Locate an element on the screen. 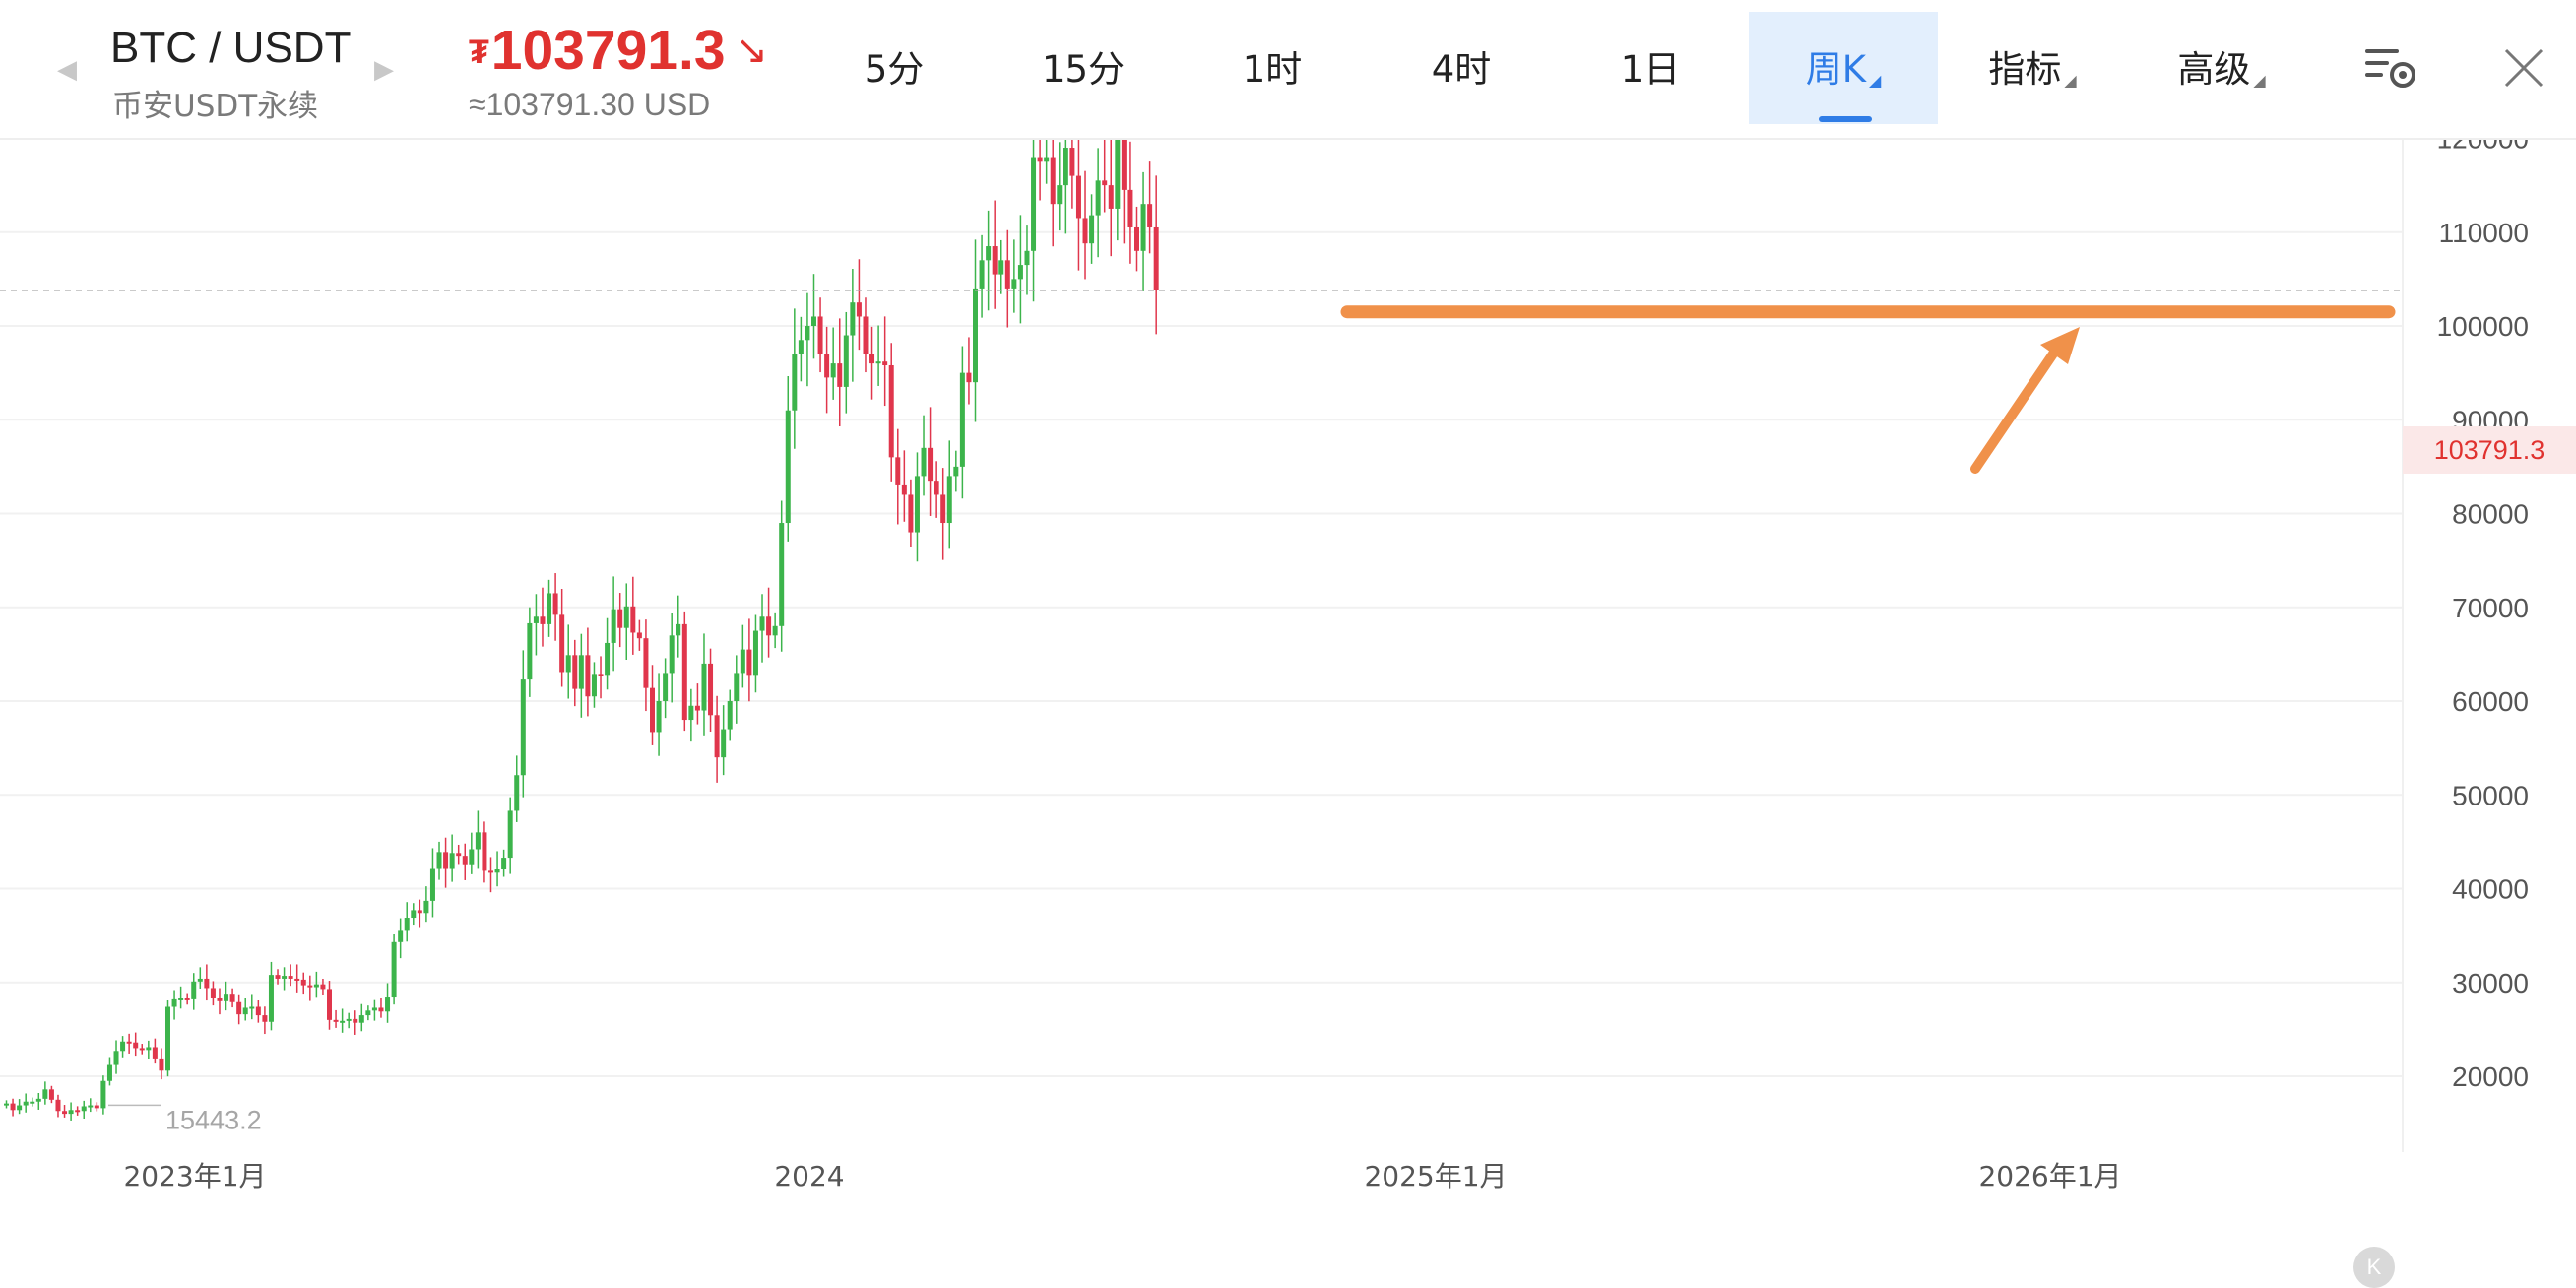  tab-label: 15分 is located at coordinates (1083, 69).